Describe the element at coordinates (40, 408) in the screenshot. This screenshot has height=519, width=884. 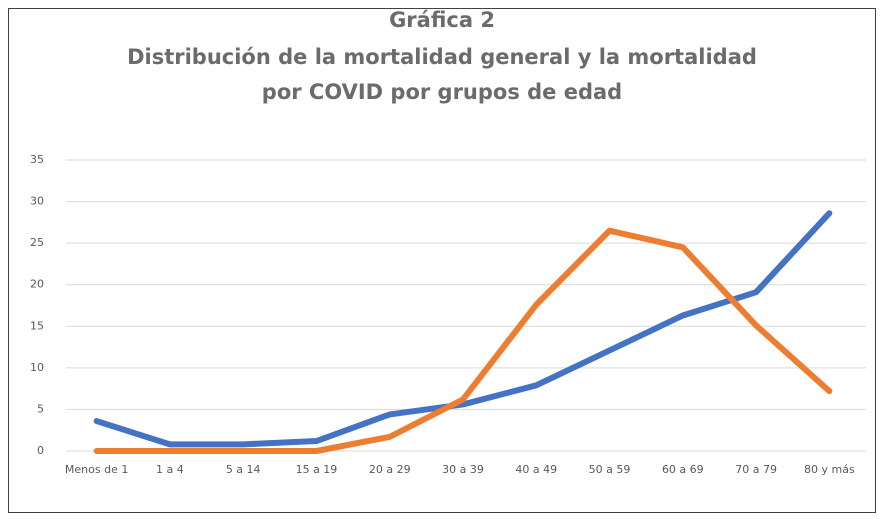
I see `y-tick-label: 5` at that location.